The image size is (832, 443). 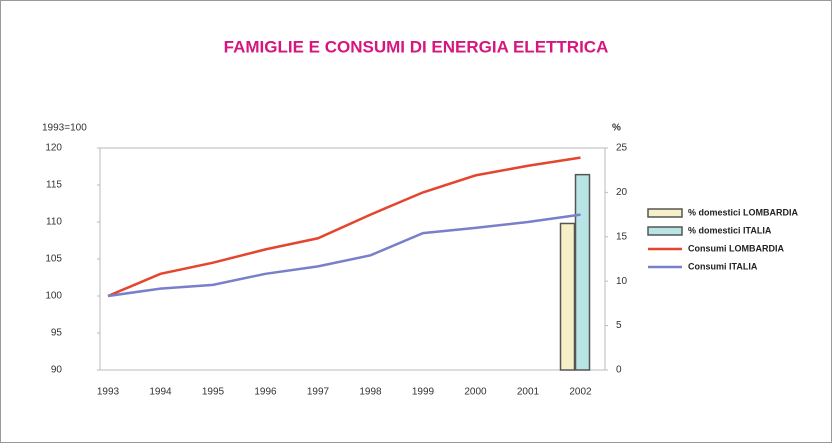 I want to click on x-tick-label: 2002, so click(x=580, y=392).